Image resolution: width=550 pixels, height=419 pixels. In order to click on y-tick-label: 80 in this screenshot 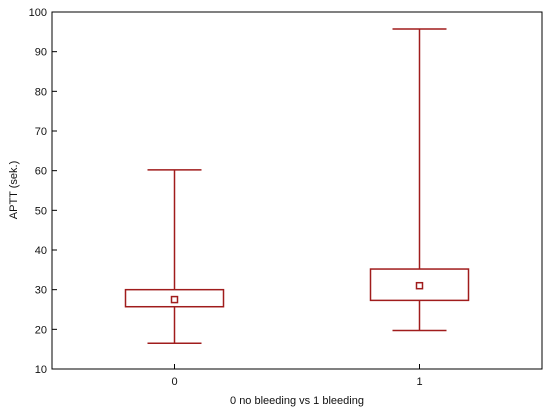, I will do `click(41, 92)`.